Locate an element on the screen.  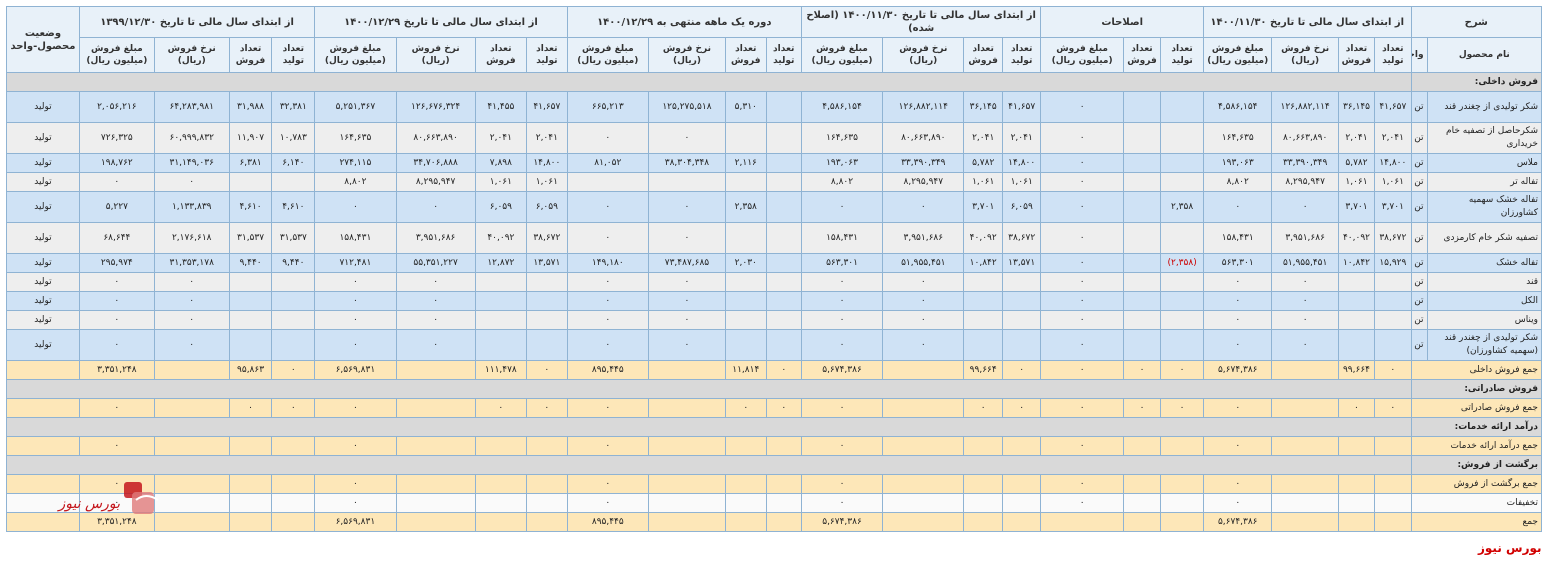
header-p1399-col-0: تعداد تولید is located at coordinates (293, 55).